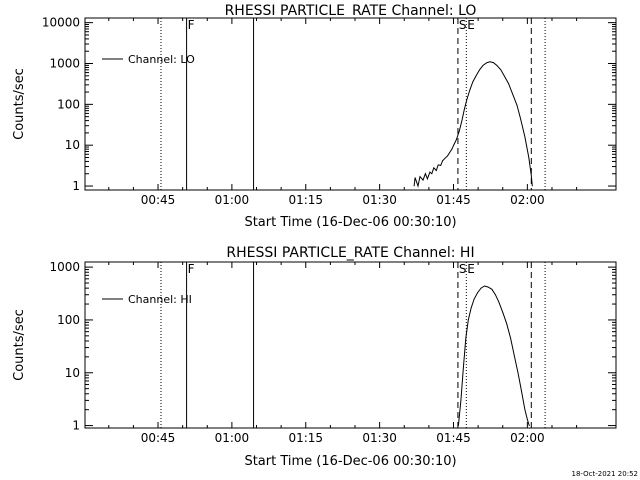  I want to click on footer-timestamp: 18-Oct-2021 20:52, so click(605, 474).